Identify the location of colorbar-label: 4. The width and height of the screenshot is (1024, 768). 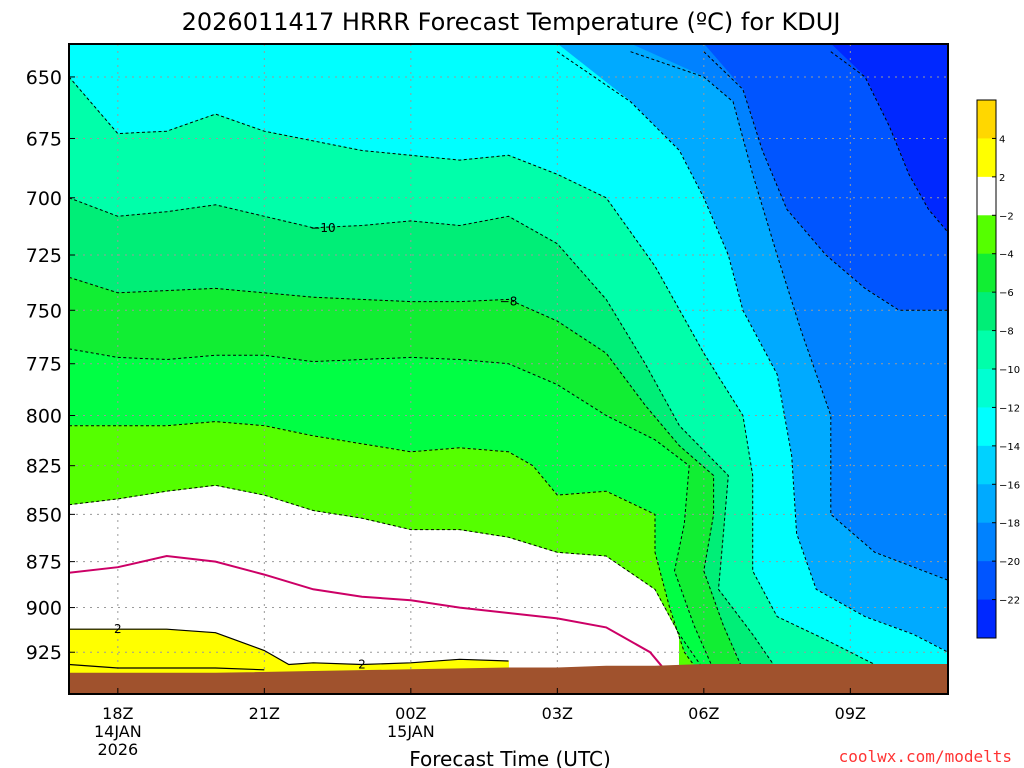
(1002, 139).